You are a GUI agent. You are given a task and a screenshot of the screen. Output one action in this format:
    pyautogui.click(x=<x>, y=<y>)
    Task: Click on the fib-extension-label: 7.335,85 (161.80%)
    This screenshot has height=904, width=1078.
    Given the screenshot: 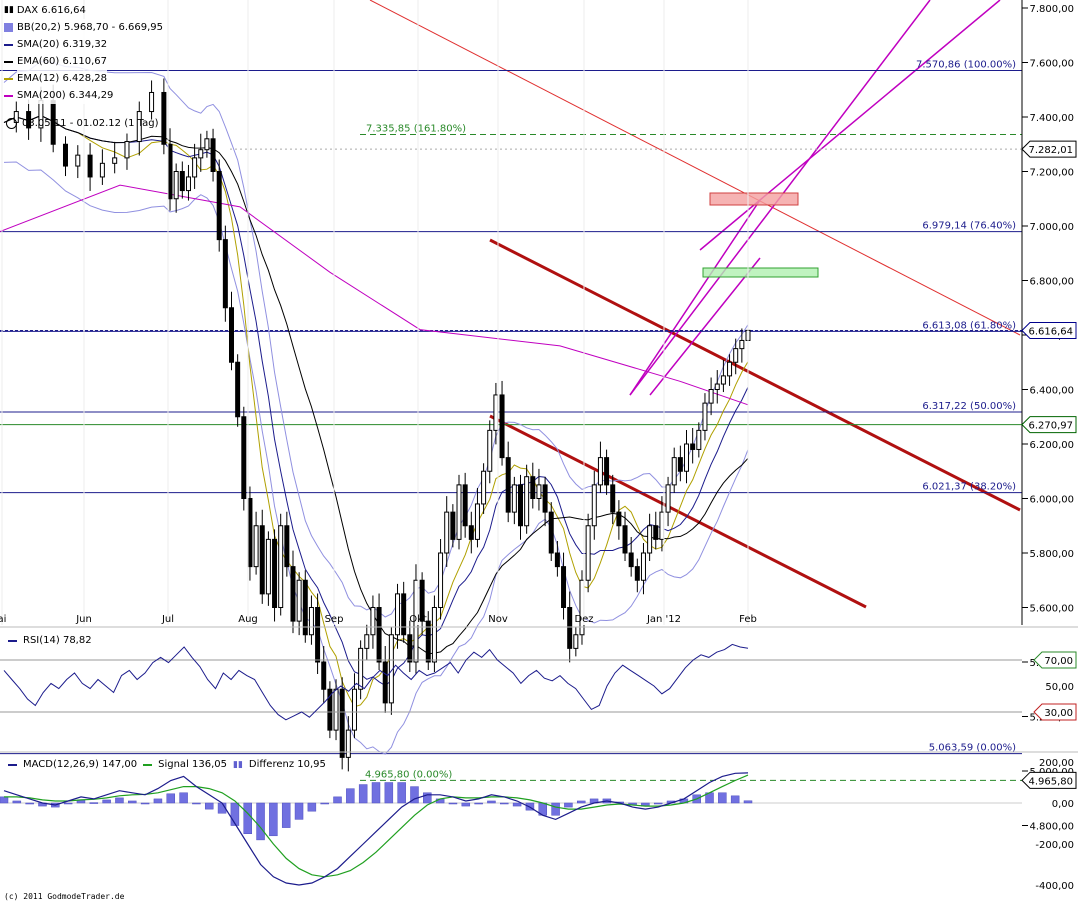 What is the action you would take?
    pyautogui.click(x=416, y=128)
    